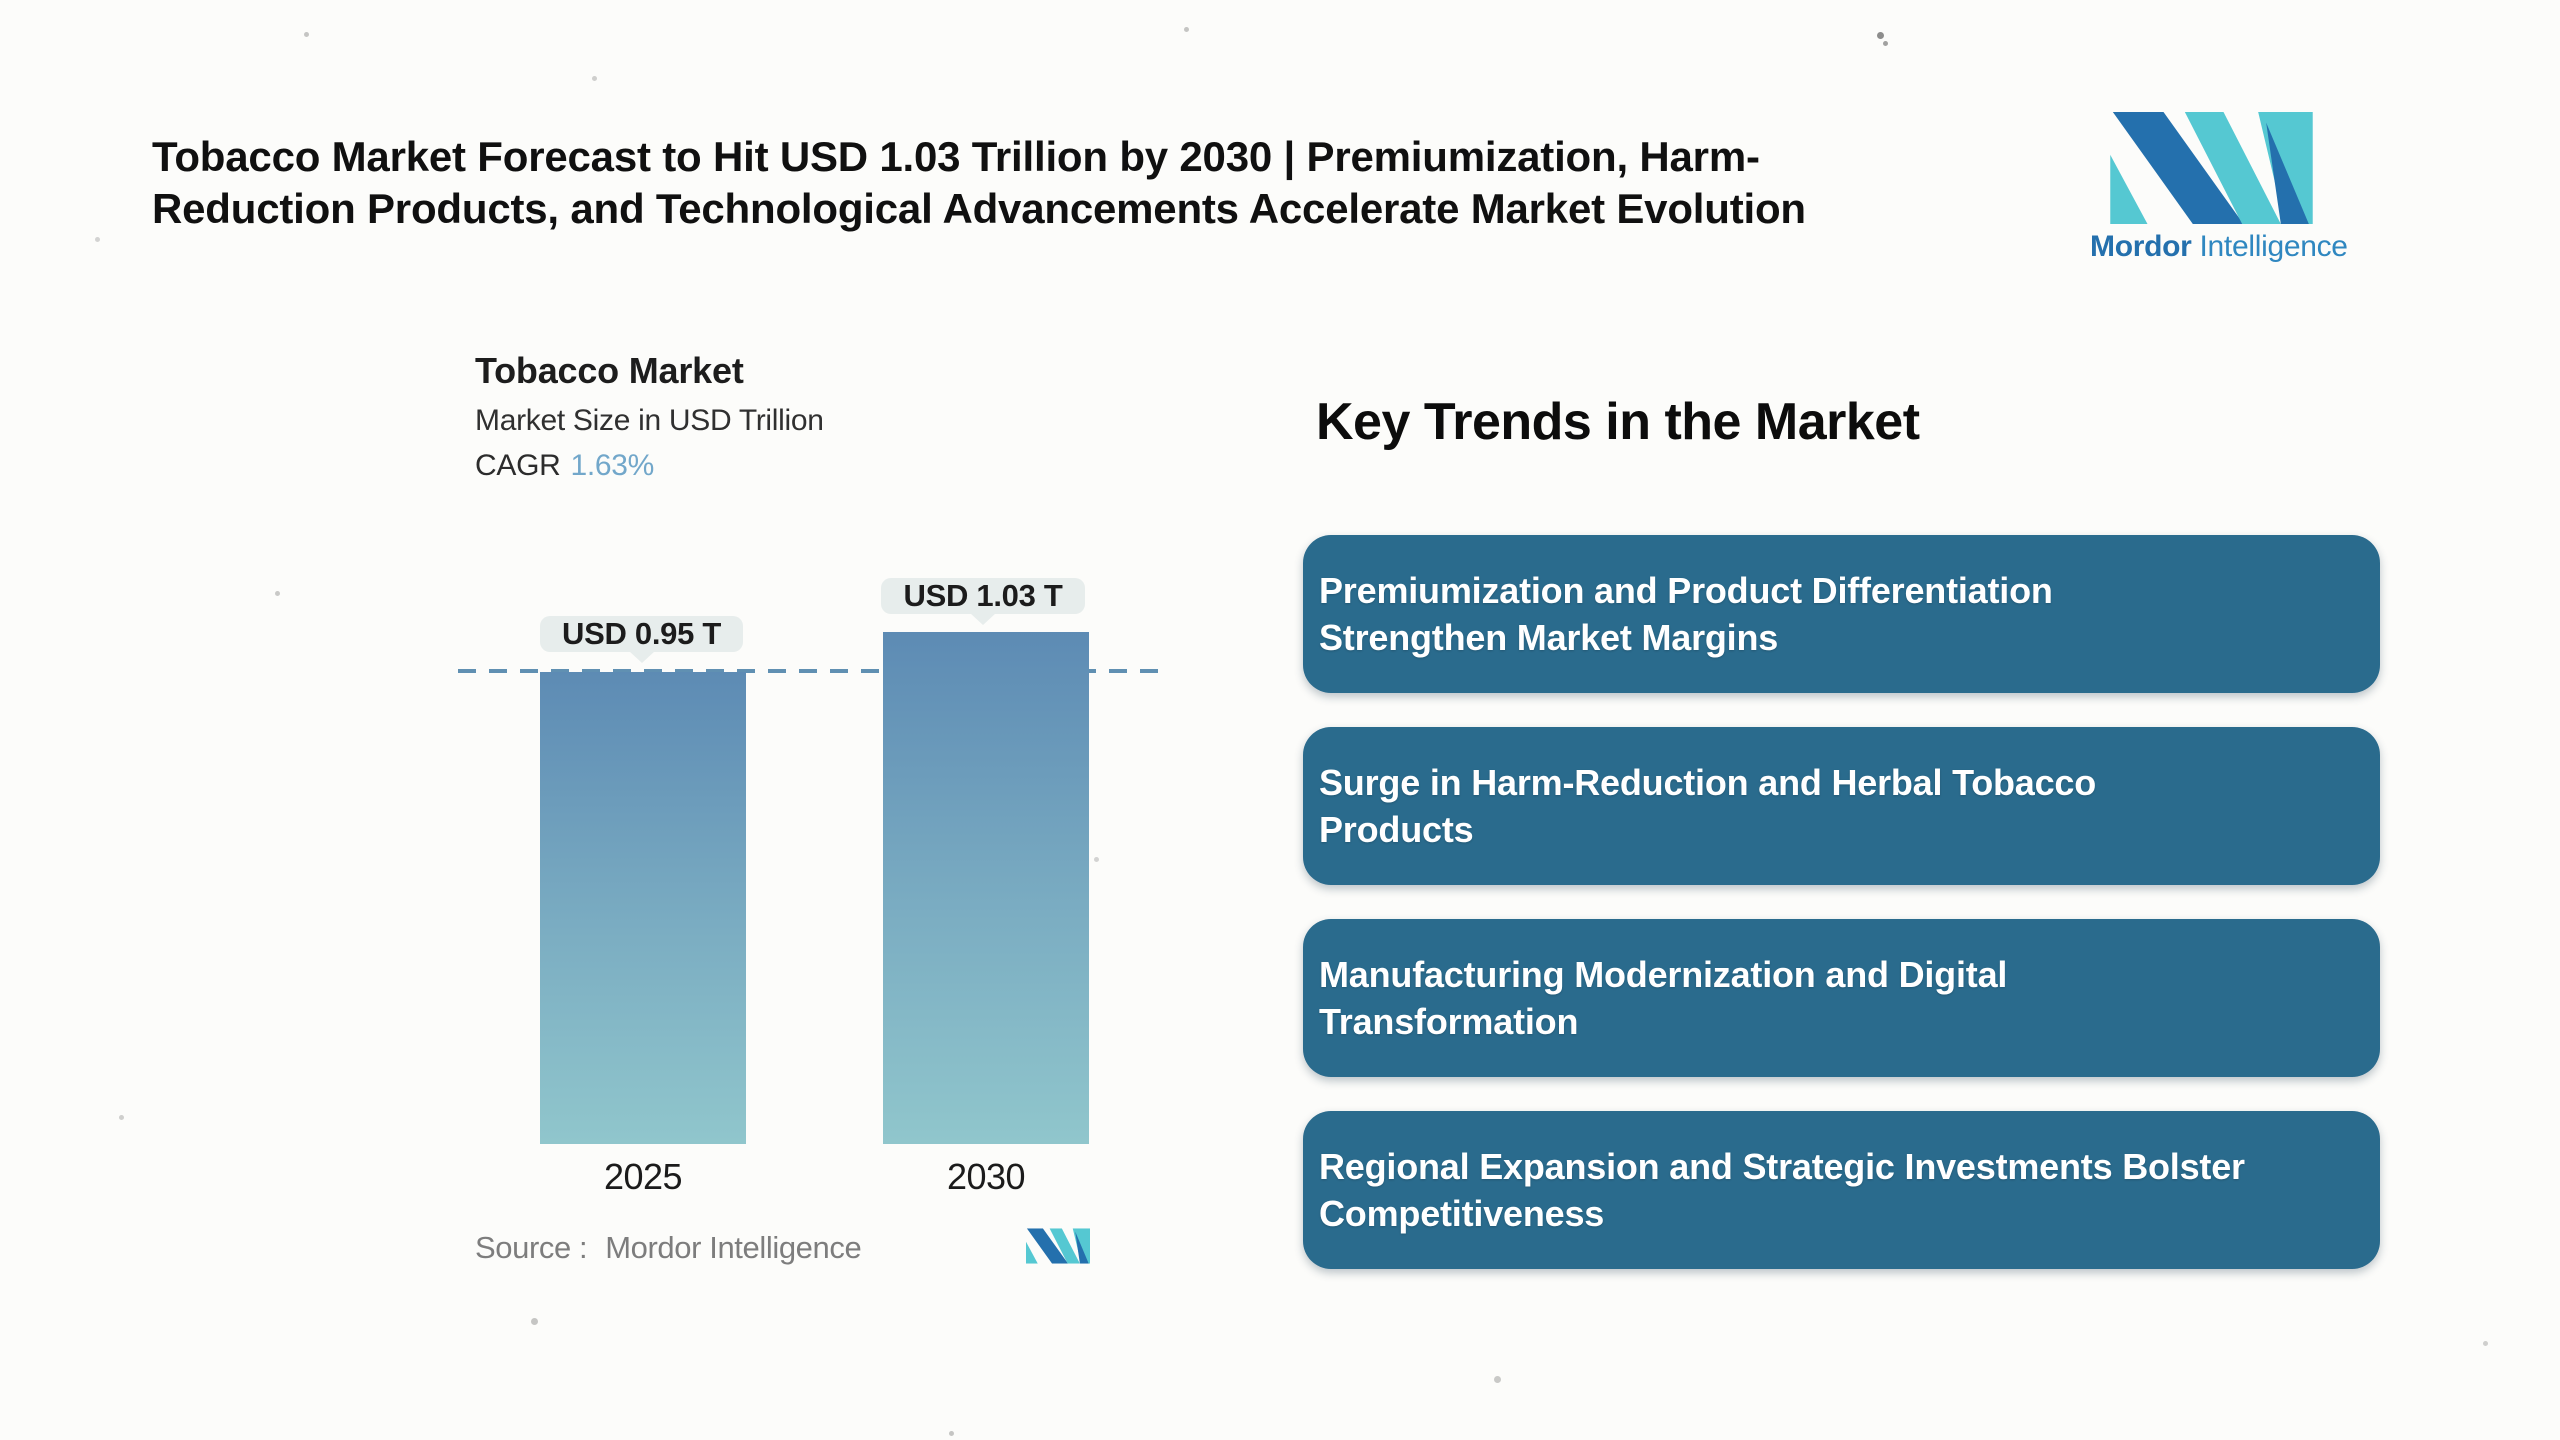 The image size is (2560, 1440). I want to click on source-value: Mordor Intelligence, so click(733, 1247).